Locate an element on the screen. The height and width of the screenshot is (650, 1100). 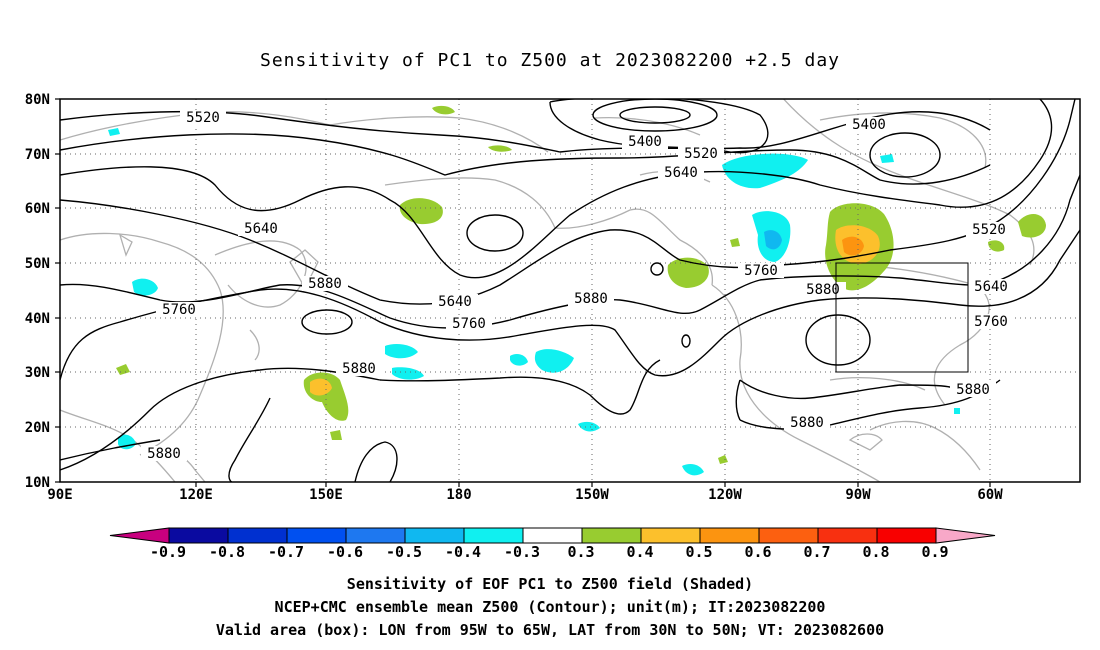
lon-label: 120E is located at coordinates (196, 495).